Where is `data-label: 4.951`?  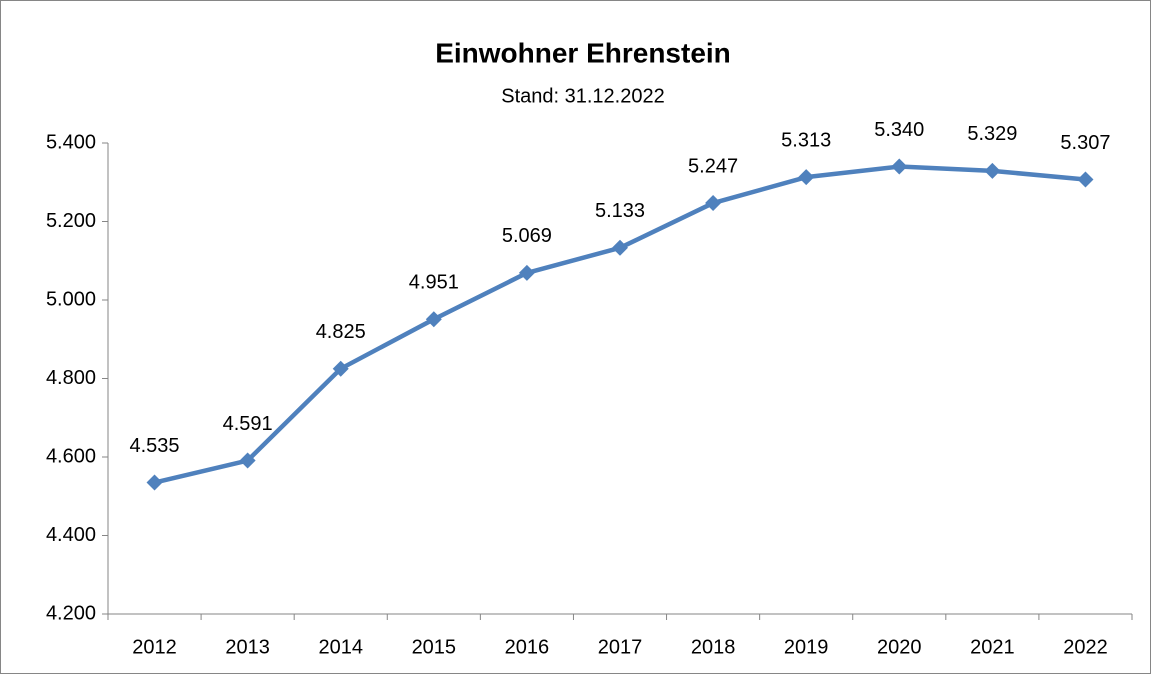 data-label: 4.951 is located at coordinates (434, 283).